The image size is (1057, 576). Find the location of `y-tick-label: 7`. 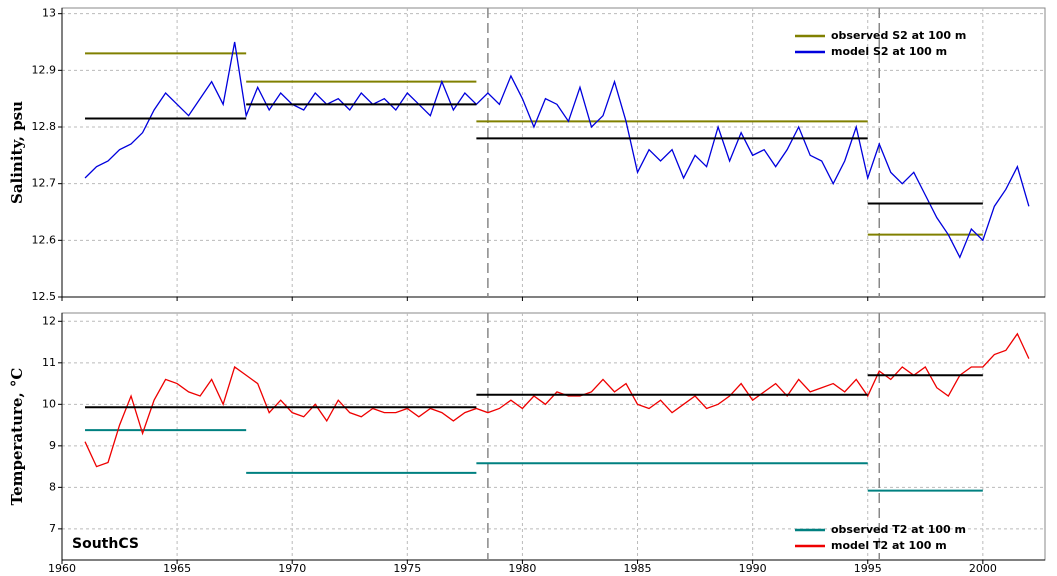

y-tick-label: 7 is located at coordinates (52, 528).